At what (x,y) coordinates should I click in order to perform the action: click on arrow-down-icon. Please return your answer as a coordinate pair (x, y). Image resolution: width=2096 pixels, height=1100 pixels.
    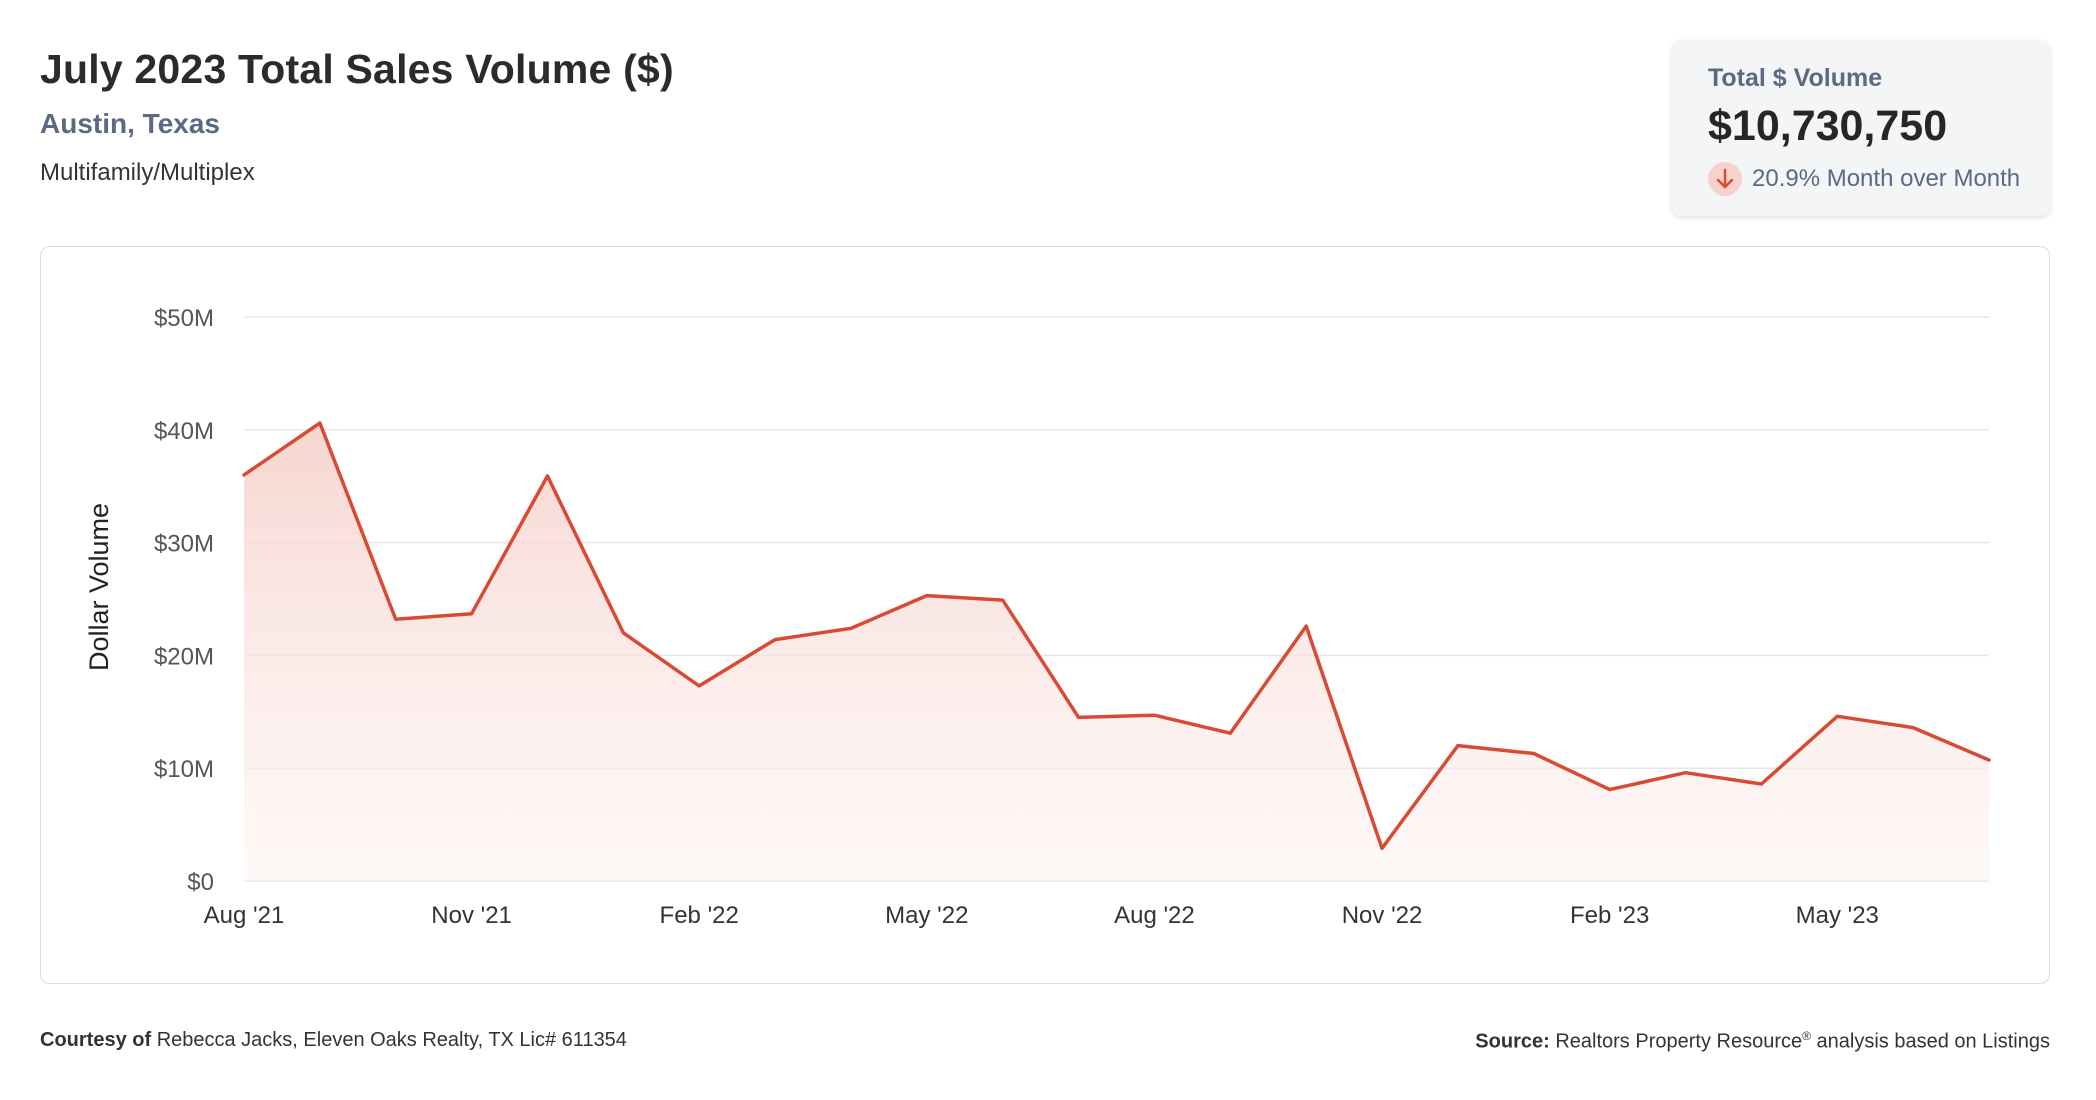
    Looking at the image, I should click on (1725, 179).